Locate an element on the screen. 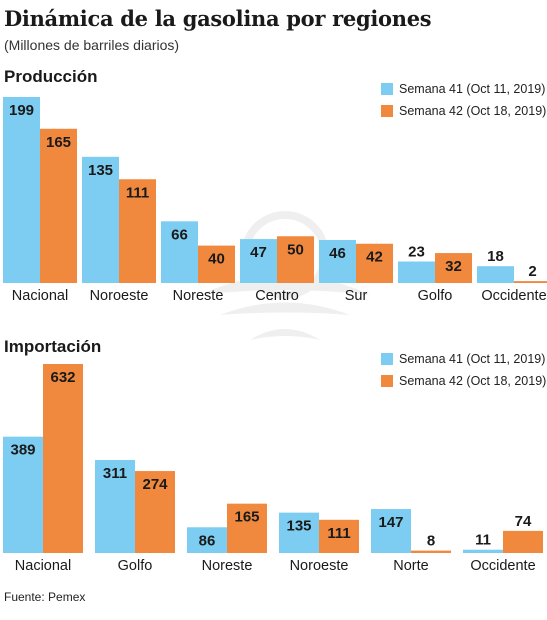 The image size is (547, 620). value-label-golfo-s1: 23 is located at coordinates (416, 252).